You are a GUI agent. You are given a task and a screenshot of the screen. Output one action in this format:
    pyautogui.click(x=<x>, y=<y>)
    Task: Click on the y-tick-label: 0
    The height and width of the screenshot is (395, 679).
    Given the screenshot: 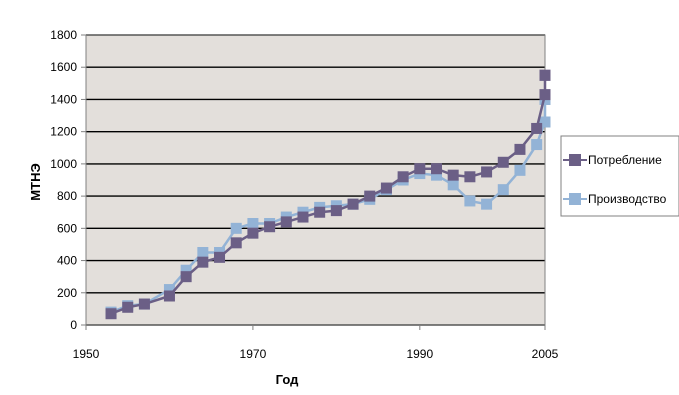 What is the action you would take?
    pyautogui.click(x=73, y=325)
    